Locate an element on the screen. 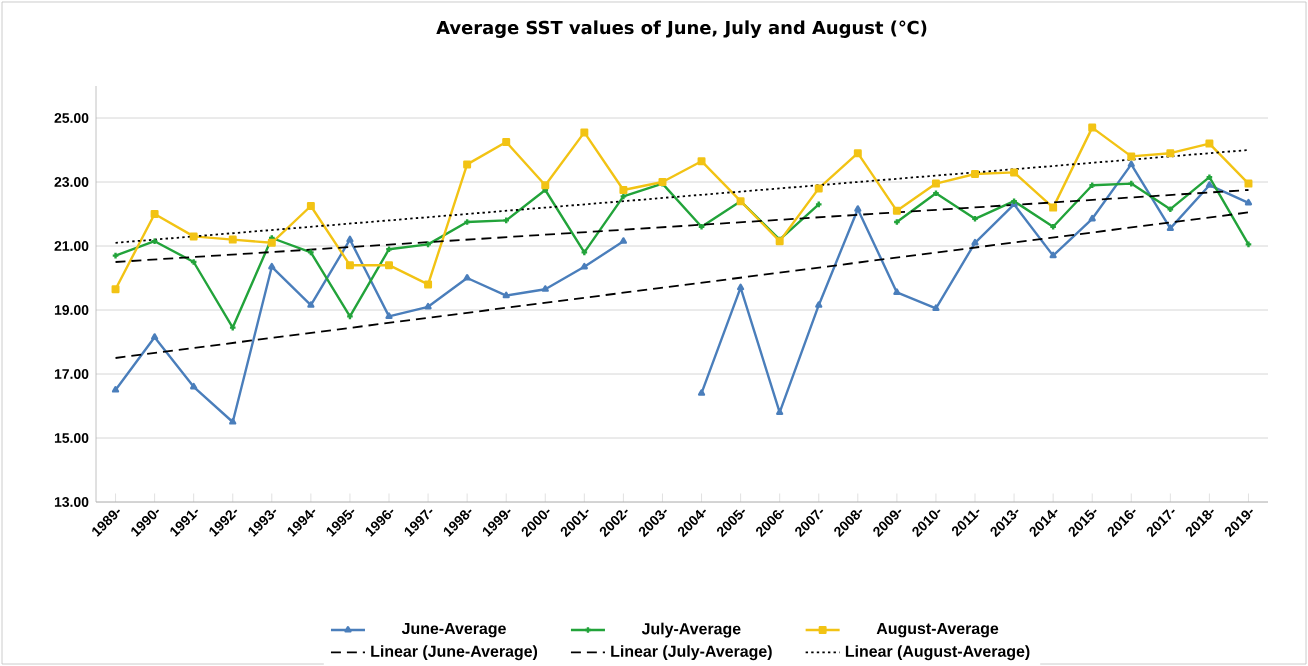 This screenshot has width=1308, height=666. chart-title: Average SST values of June, July and August (℃) is located at coordinates (681, 29).